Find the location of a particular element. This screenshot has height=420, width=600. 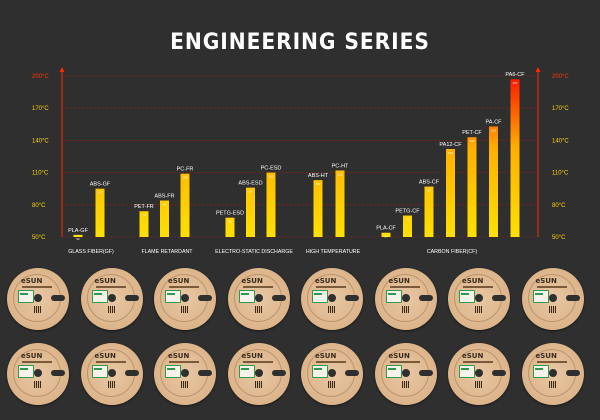

bar-petg-cf is located at coordinates (407, 226).